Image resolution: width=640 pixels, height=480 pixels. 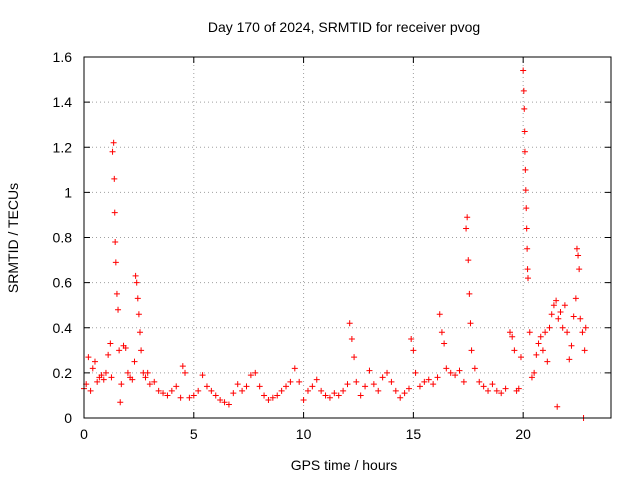 I want to click on y-axis-tick-labels: 0 0.2 0.4 0.6 0.8 1 1.2 1.4 1.6, so click(x=63, y=237).